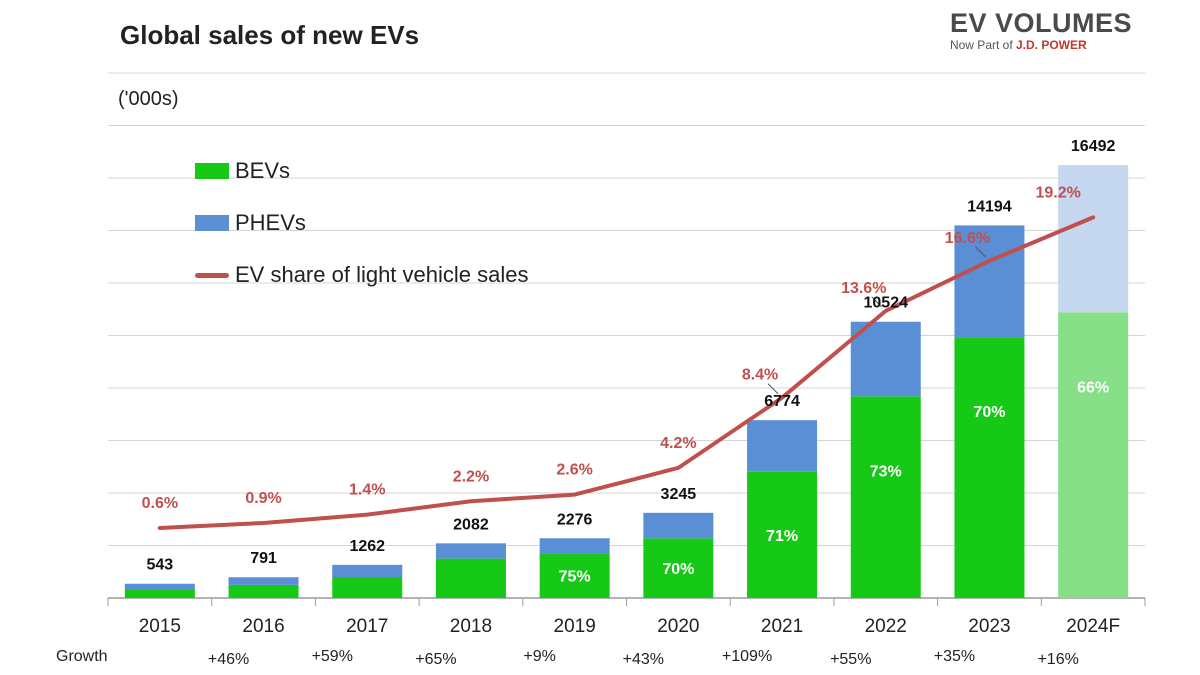  I want to click on growth-value: +35%, so click(954, 656).